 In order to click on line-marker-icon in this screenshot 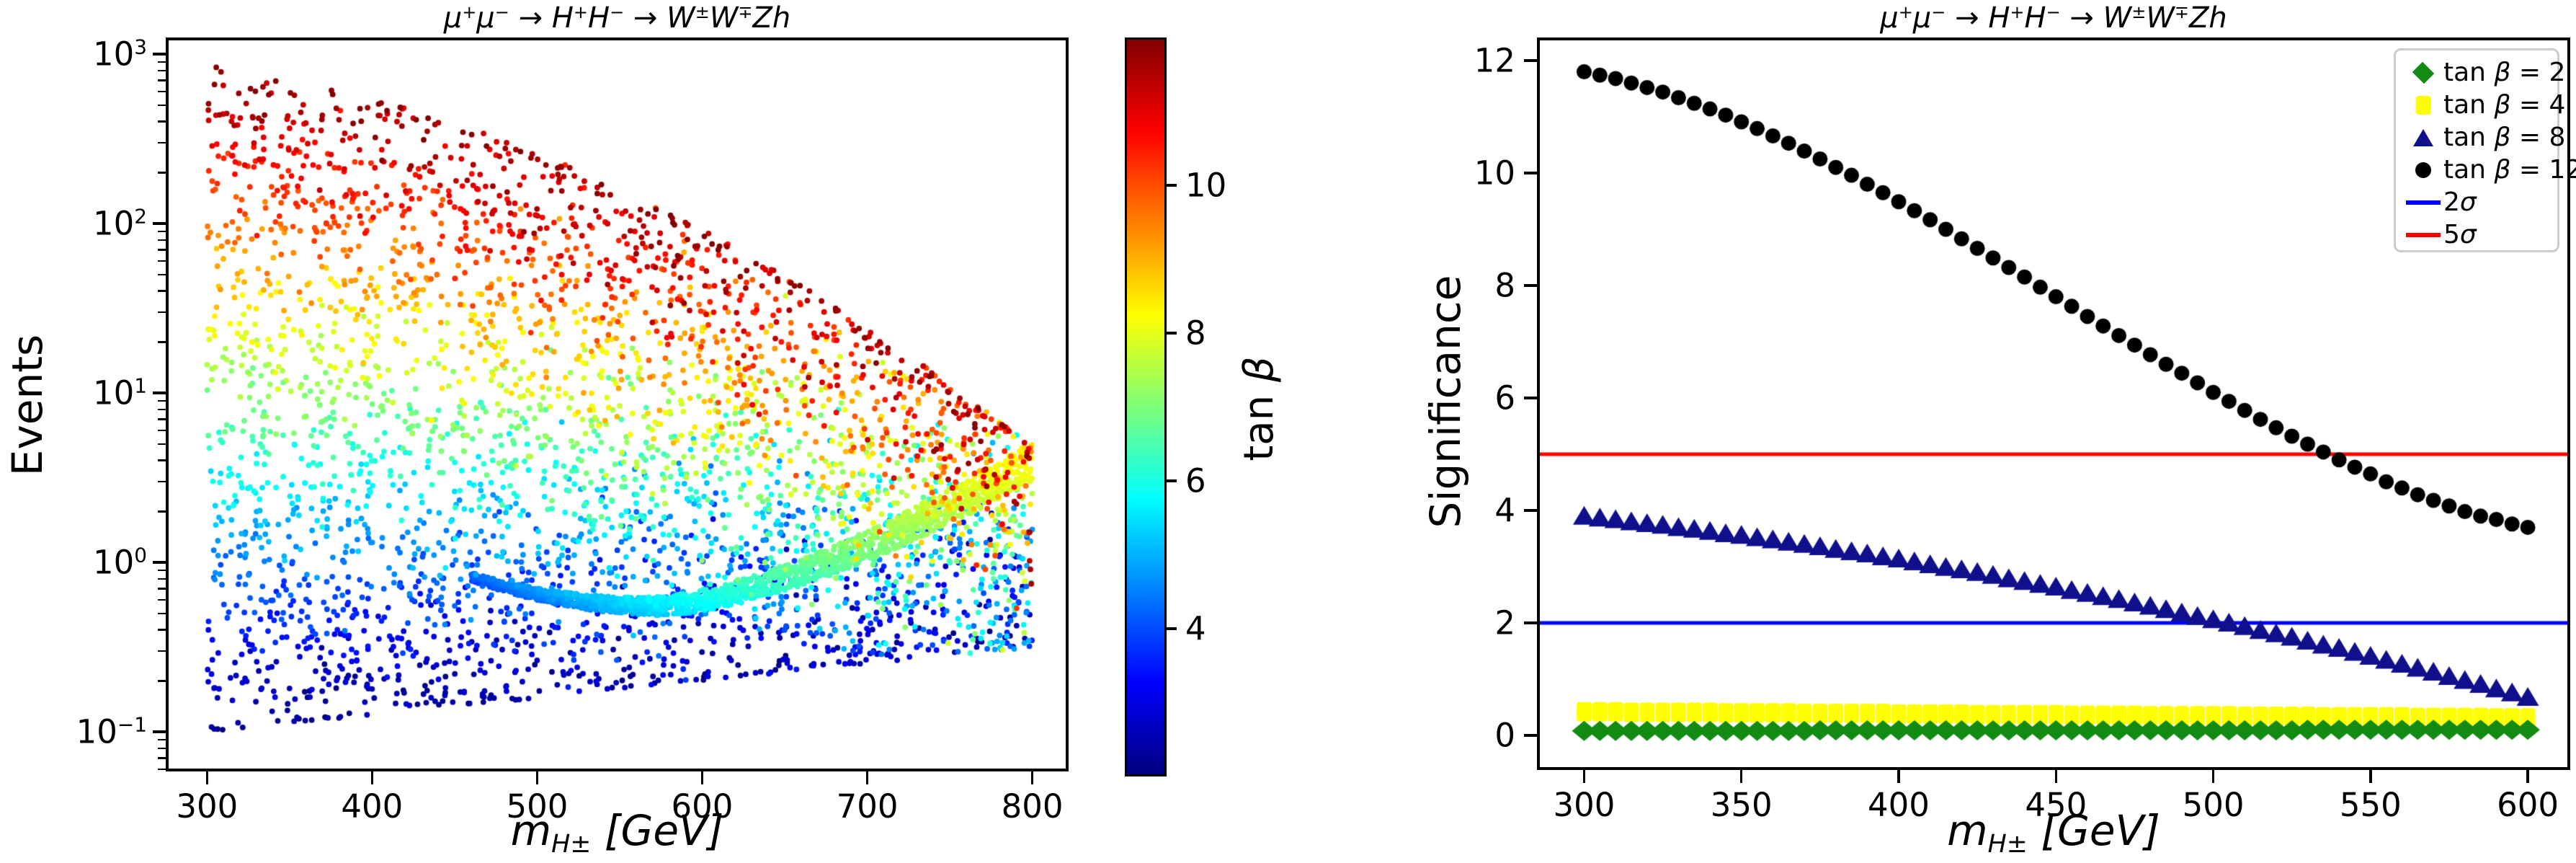, I will do `click(2423, 235)`.